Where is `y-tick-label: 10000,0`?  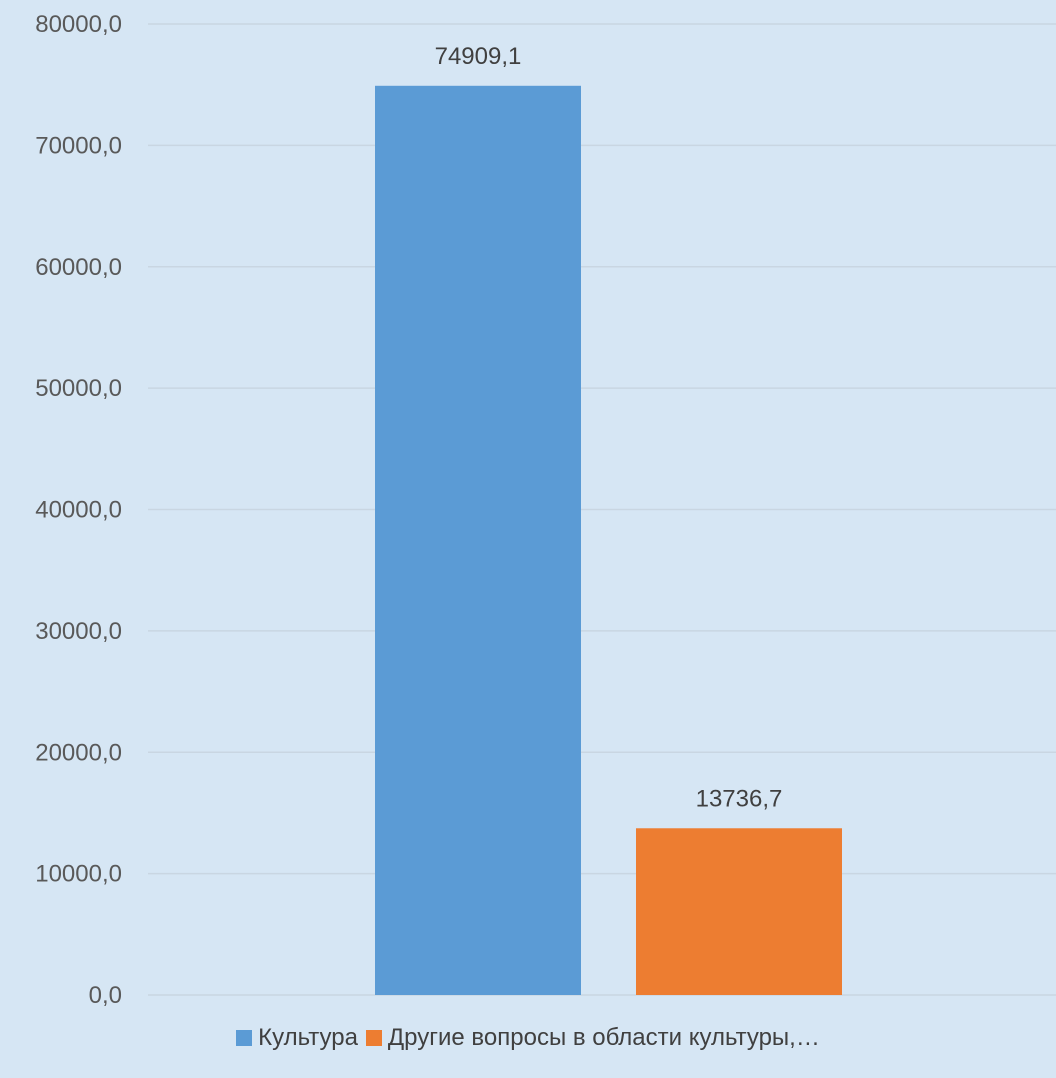 y-tick-label: 10000,0 is located at coordinates (78, 874).